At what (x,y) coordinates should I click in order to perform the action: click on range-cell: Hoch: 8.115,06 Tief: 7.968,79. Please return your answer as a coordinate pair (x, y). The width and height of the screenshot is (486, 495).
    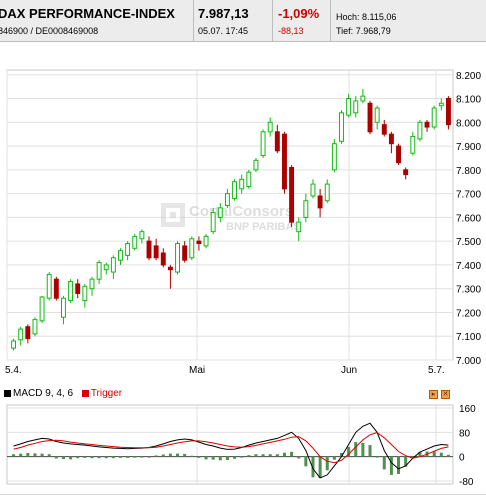
    Looking at the image, I should click on (408, 20).